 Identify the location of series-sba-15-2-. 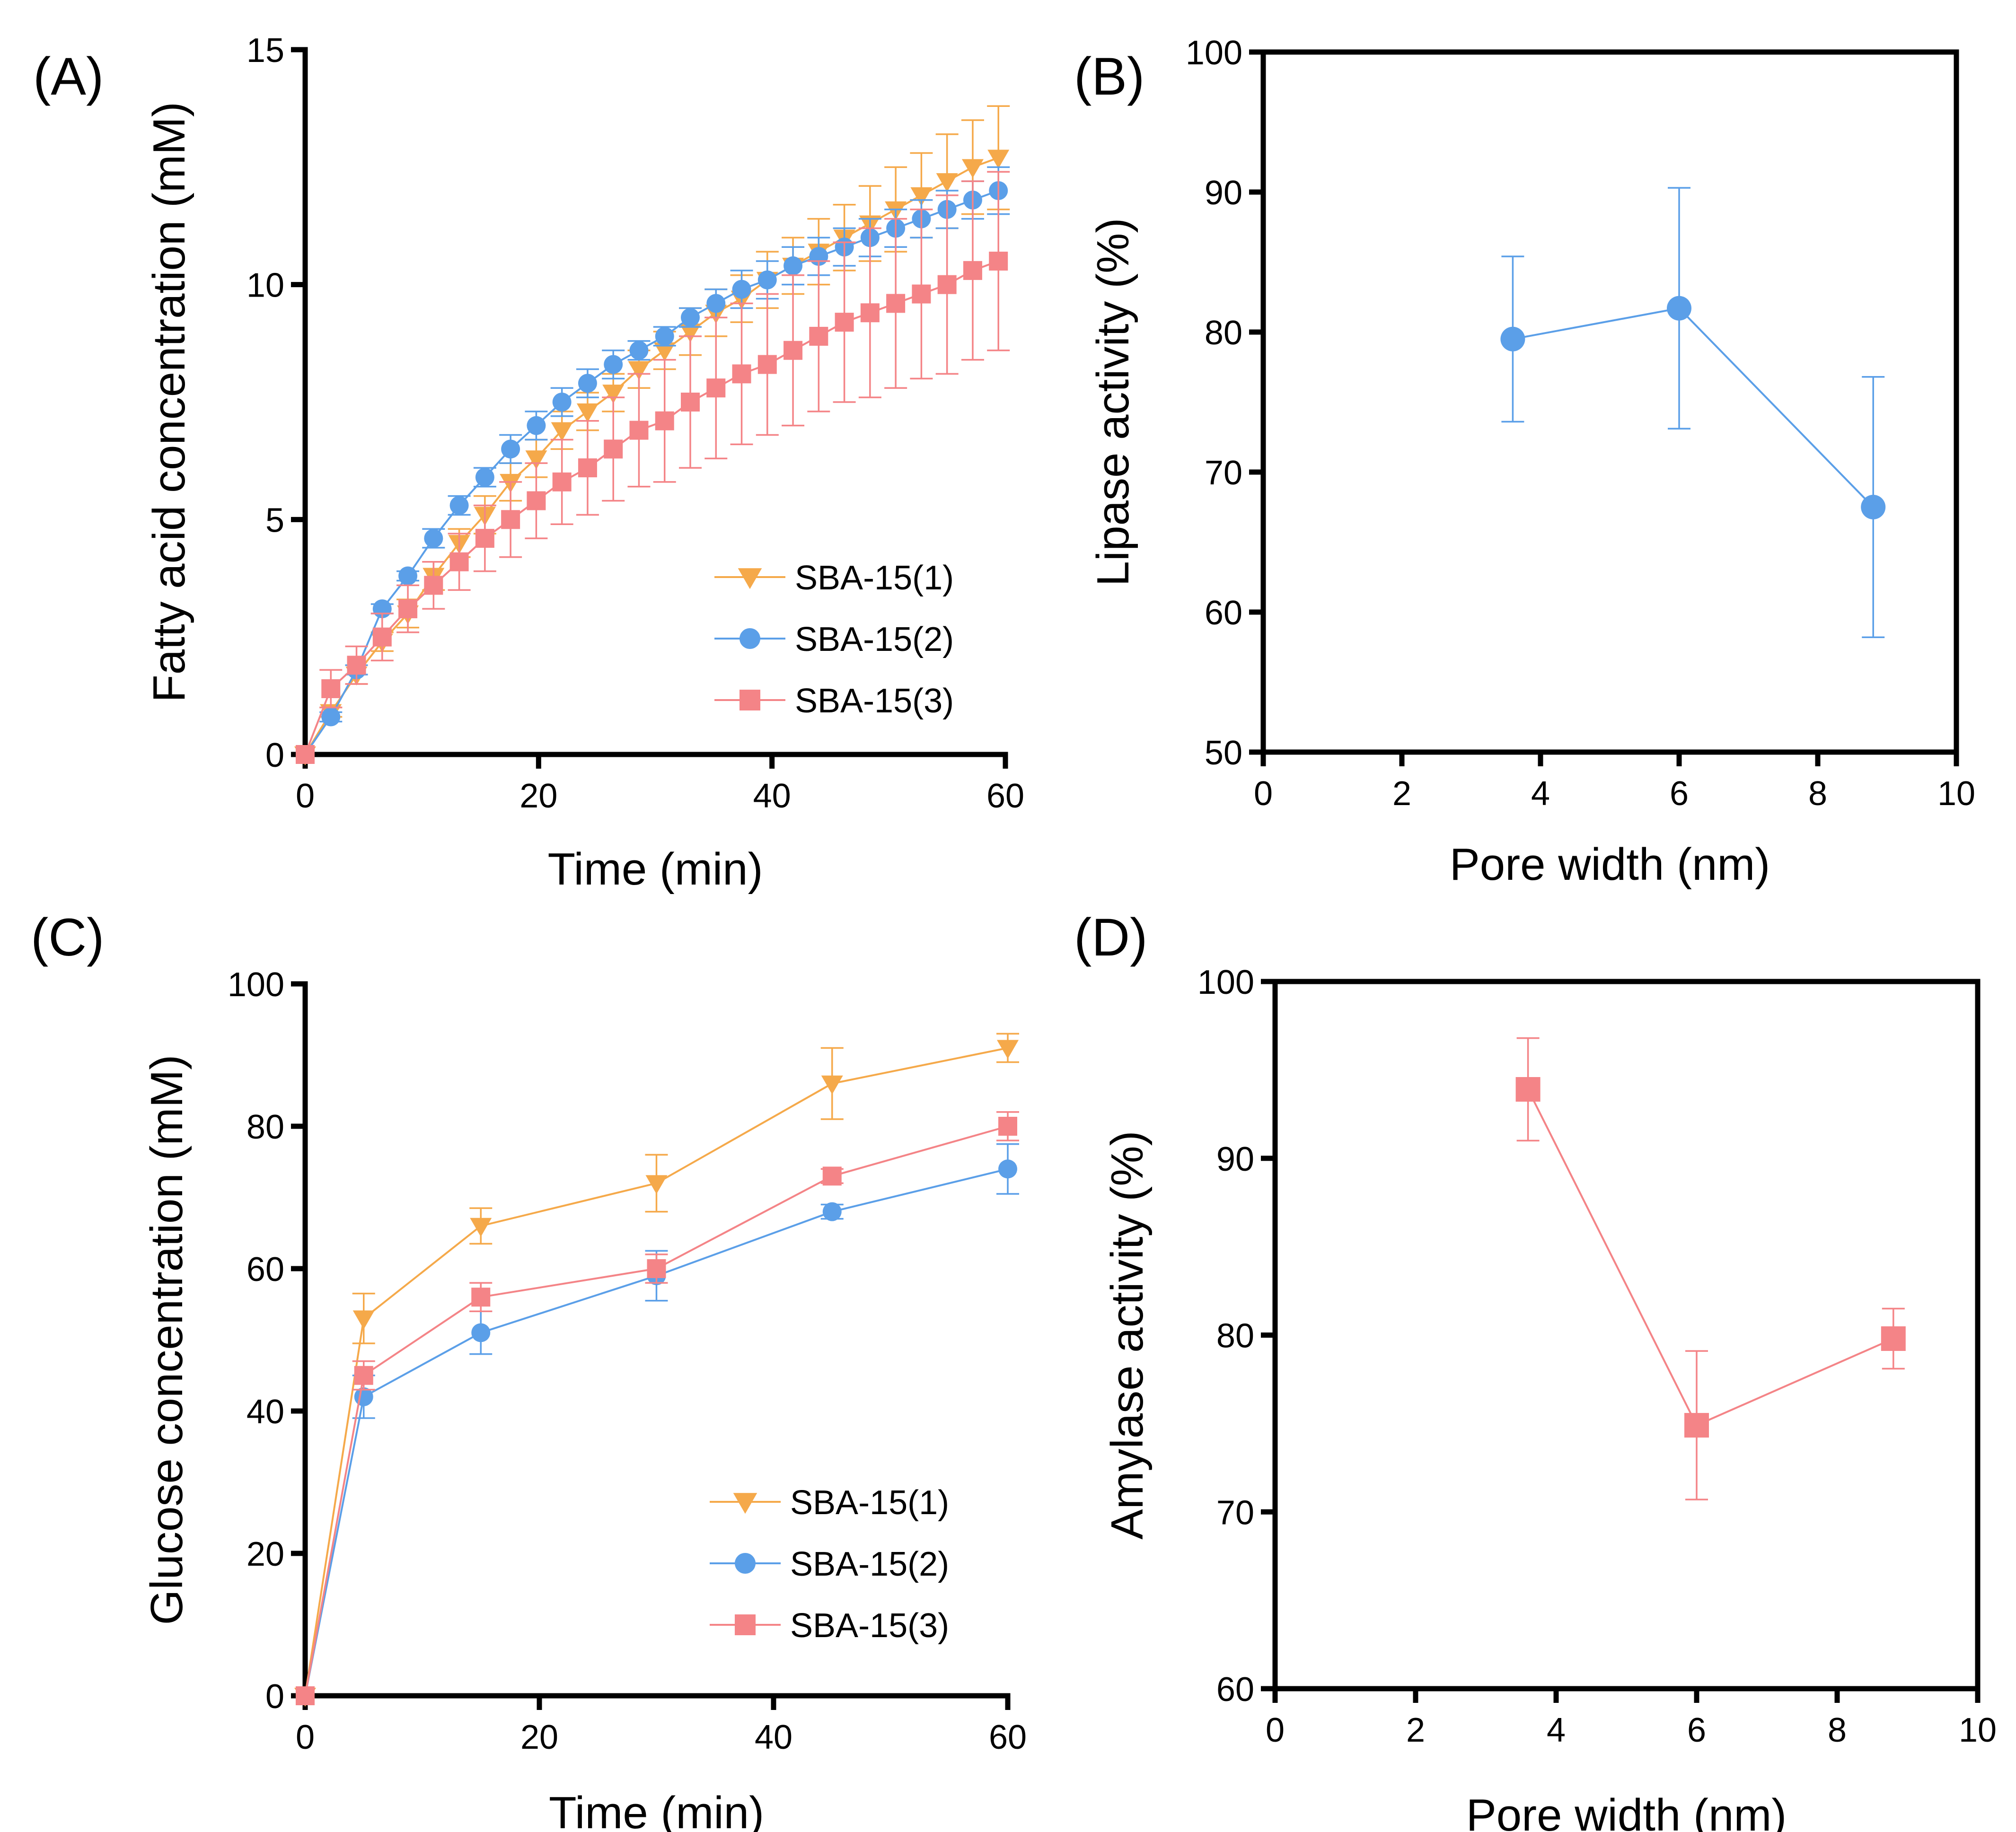
(653, 465).